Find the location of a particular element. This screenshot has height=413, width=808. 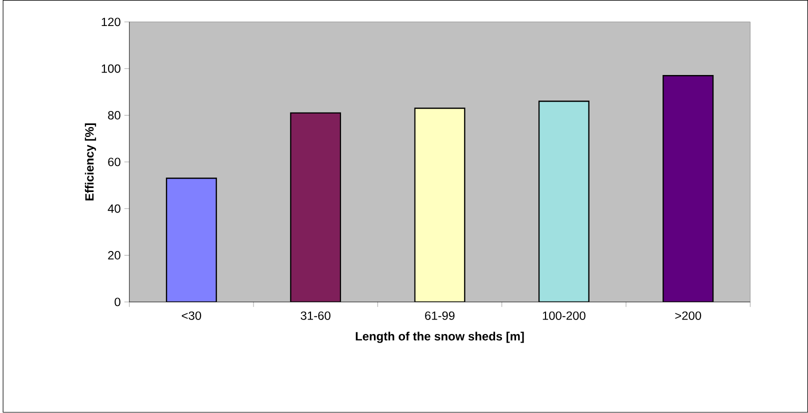

y-tick-label: 40 is located at coordinates (114, 209).